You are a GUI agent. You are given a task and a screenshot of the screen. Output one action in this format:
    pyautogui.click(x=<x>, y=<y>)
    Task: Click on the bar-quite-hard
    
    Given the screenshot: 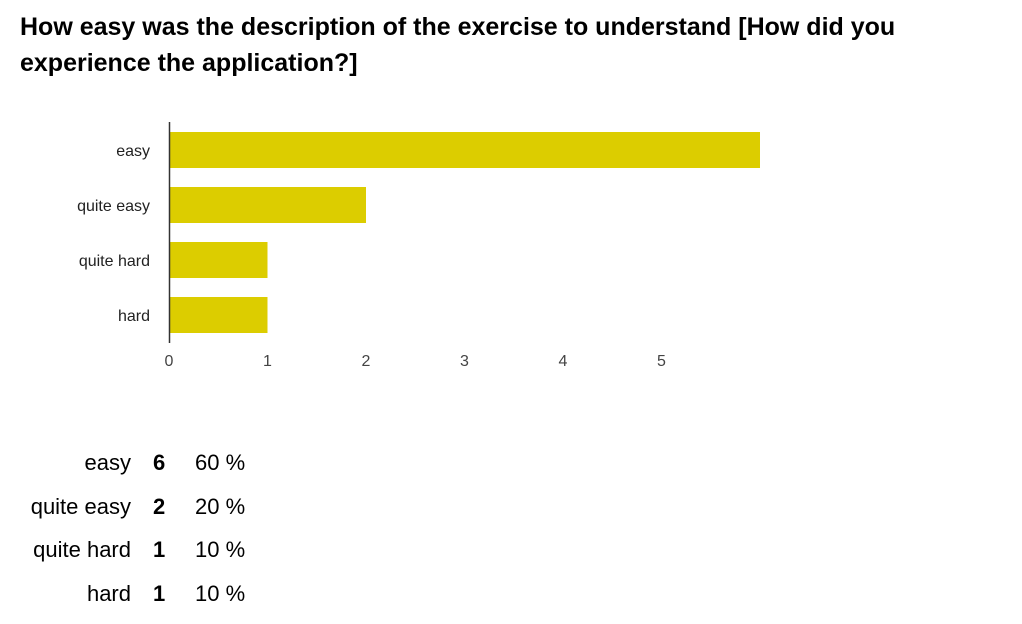 What is the action you would take?
    pyautogui.click(x=218, y=260)
    